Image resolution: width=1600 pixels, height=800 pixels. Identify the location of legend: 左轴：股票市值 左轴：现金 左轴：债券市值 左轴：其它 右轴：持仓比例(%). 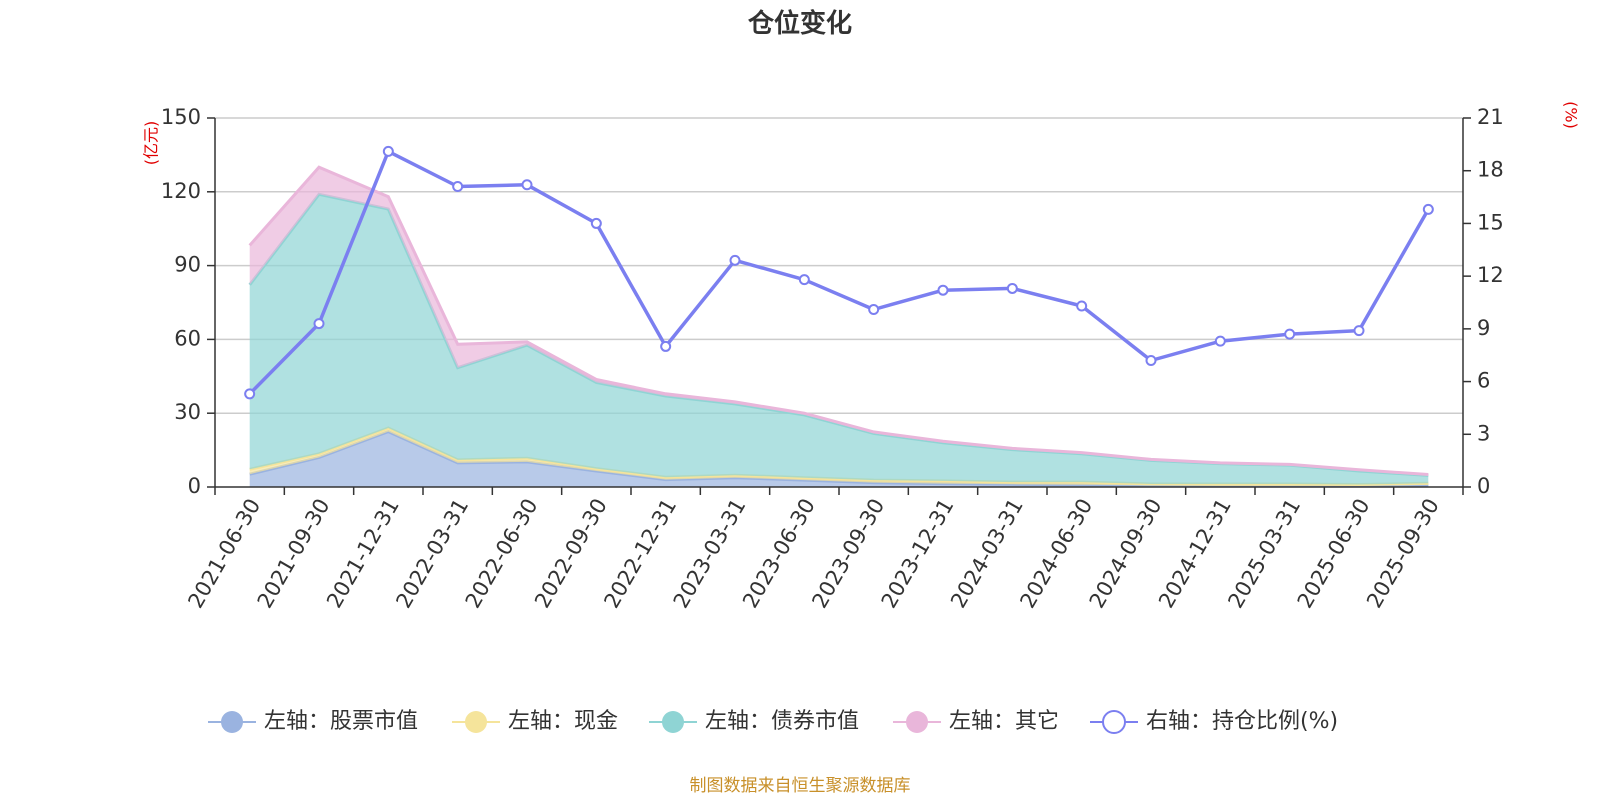
(773, 721).